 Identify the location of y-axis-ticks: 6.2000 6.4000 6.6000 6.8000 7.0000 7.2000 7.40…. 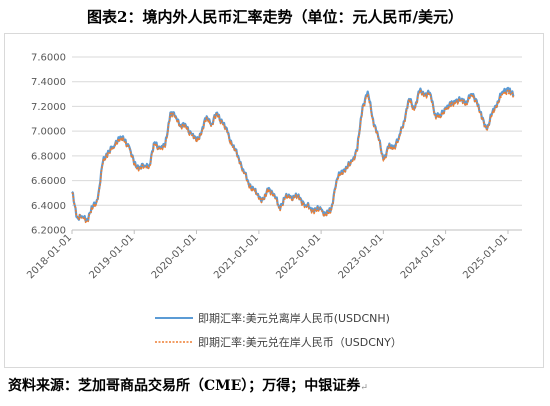
(48, 145).